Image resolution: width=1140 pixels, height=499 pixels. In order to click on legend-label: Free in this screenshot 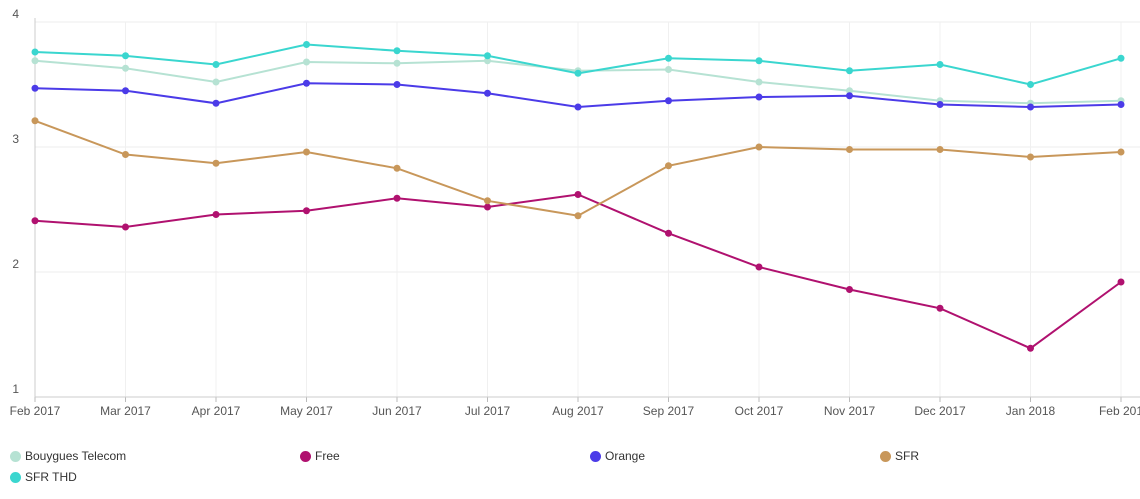, I will do `click(327, 456)`.